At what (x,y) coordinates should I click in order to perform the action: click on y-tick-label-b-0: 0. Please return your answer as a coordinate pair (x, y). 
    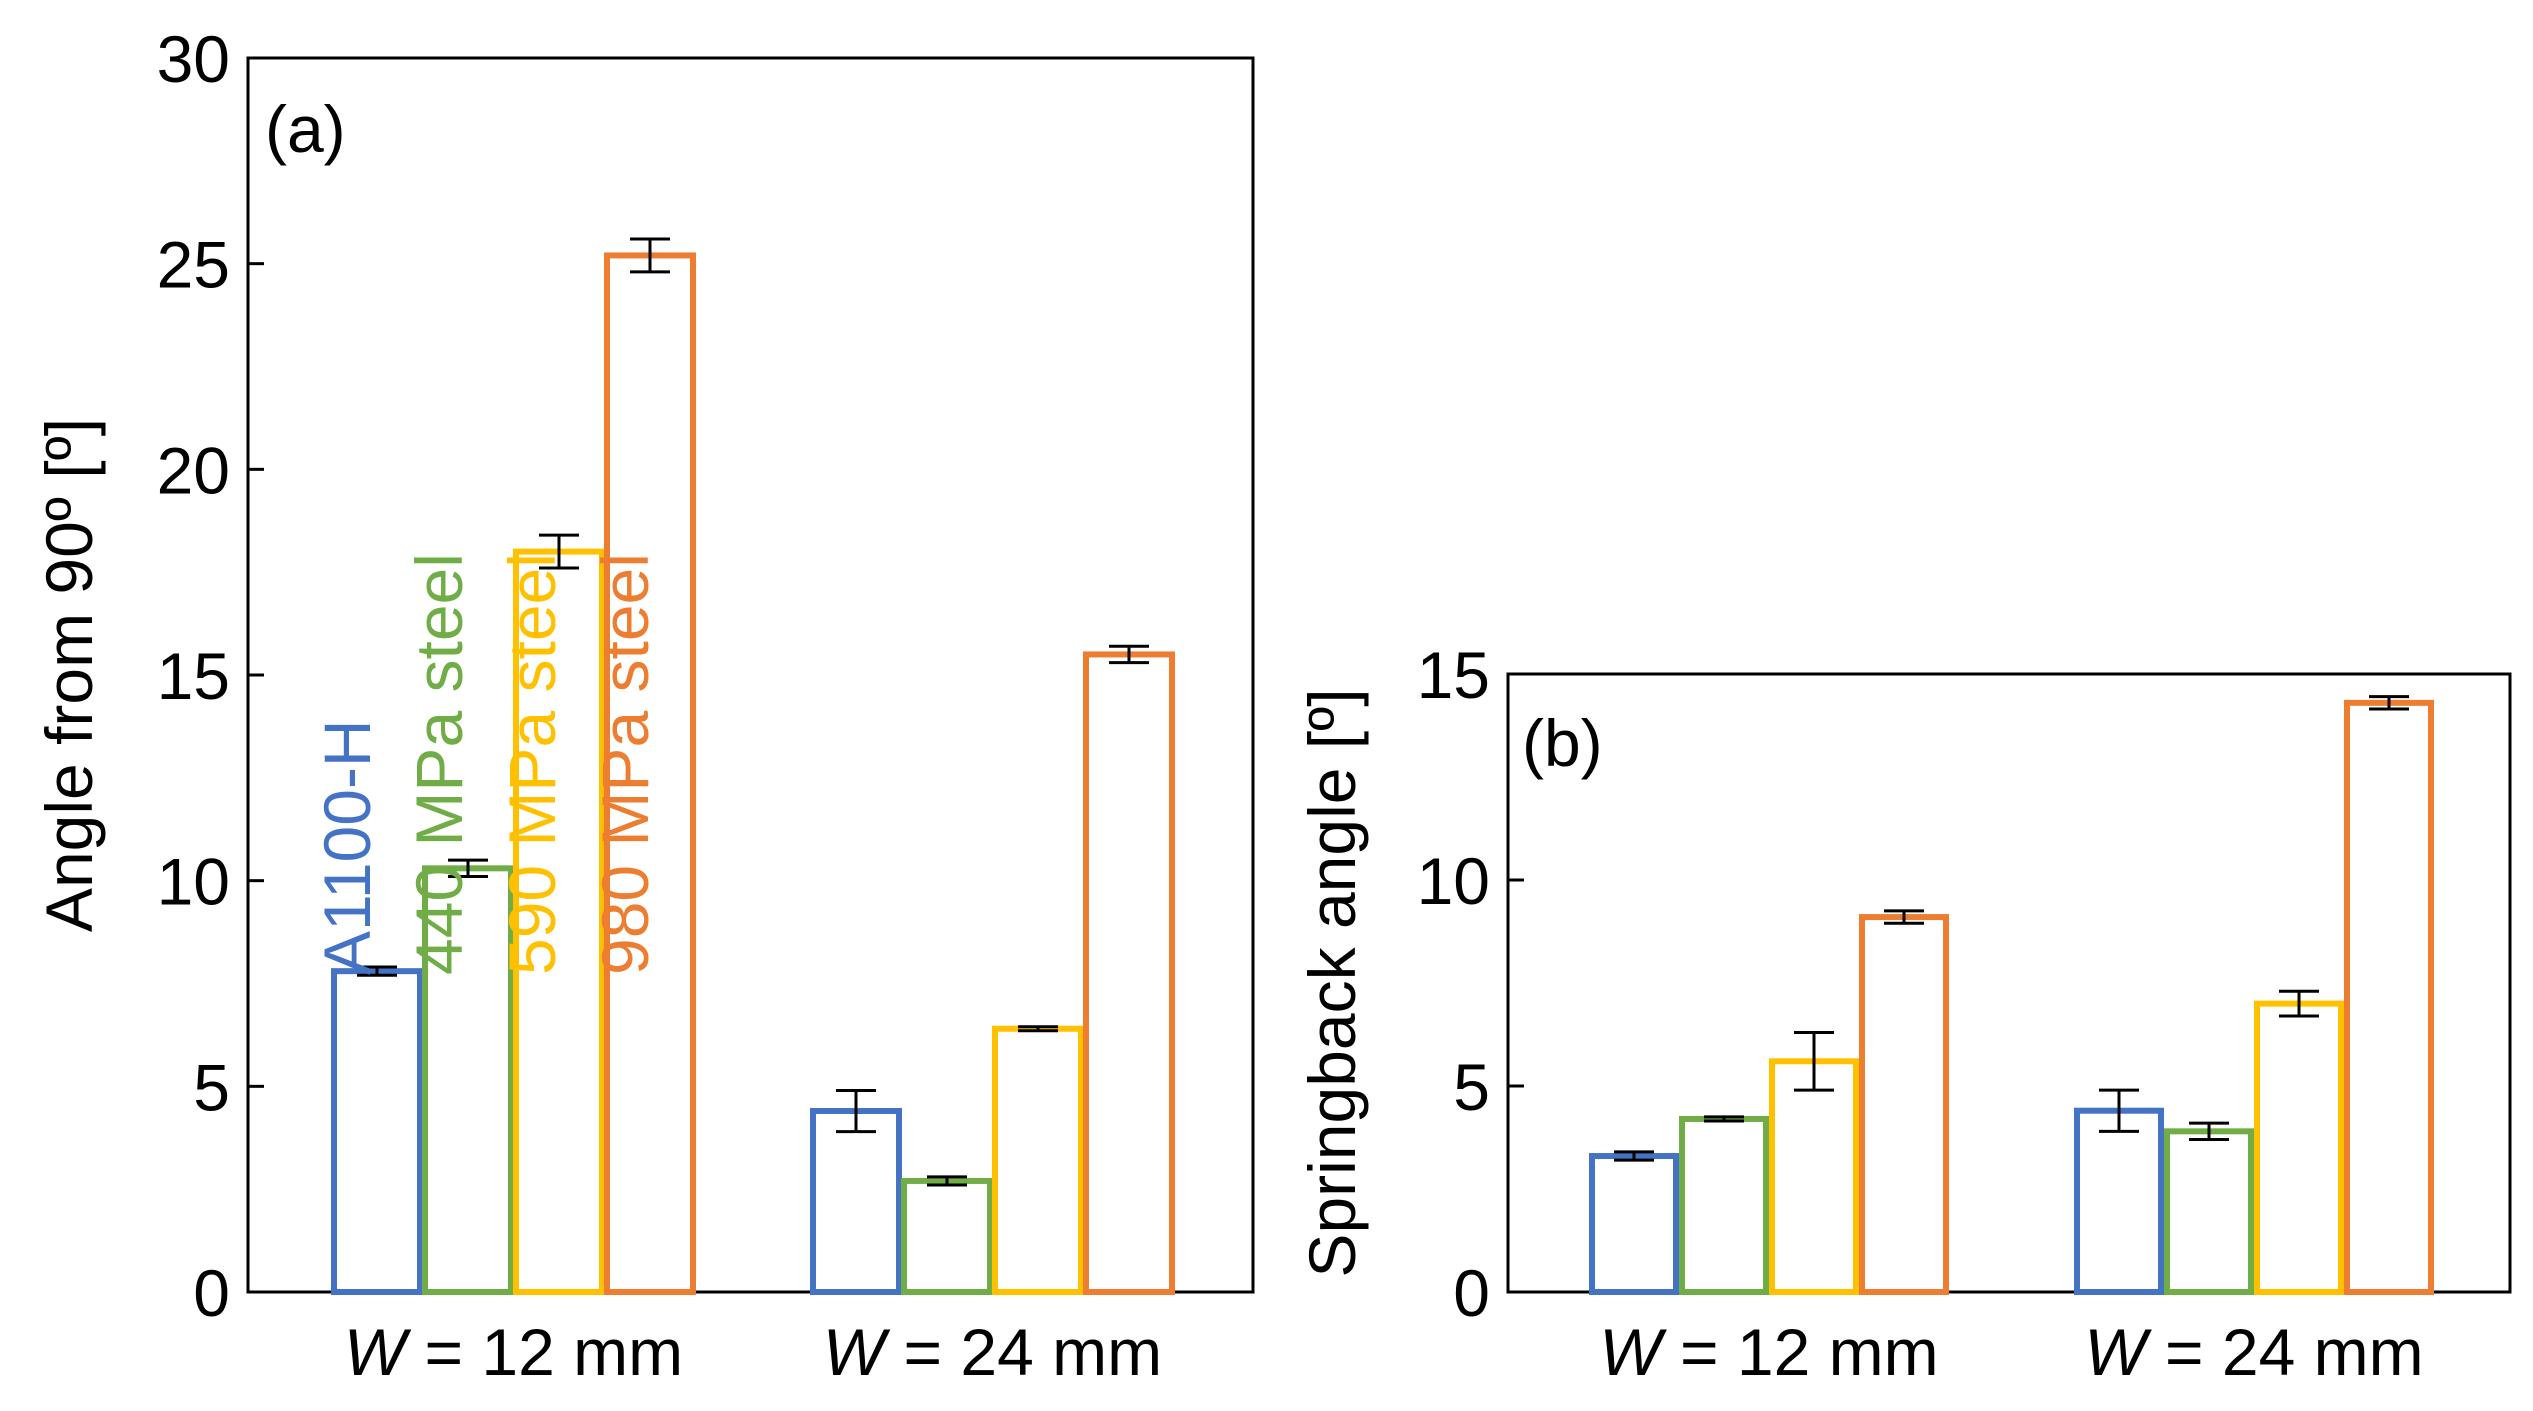
    Looking at the image, I should click on (1471, 1293).